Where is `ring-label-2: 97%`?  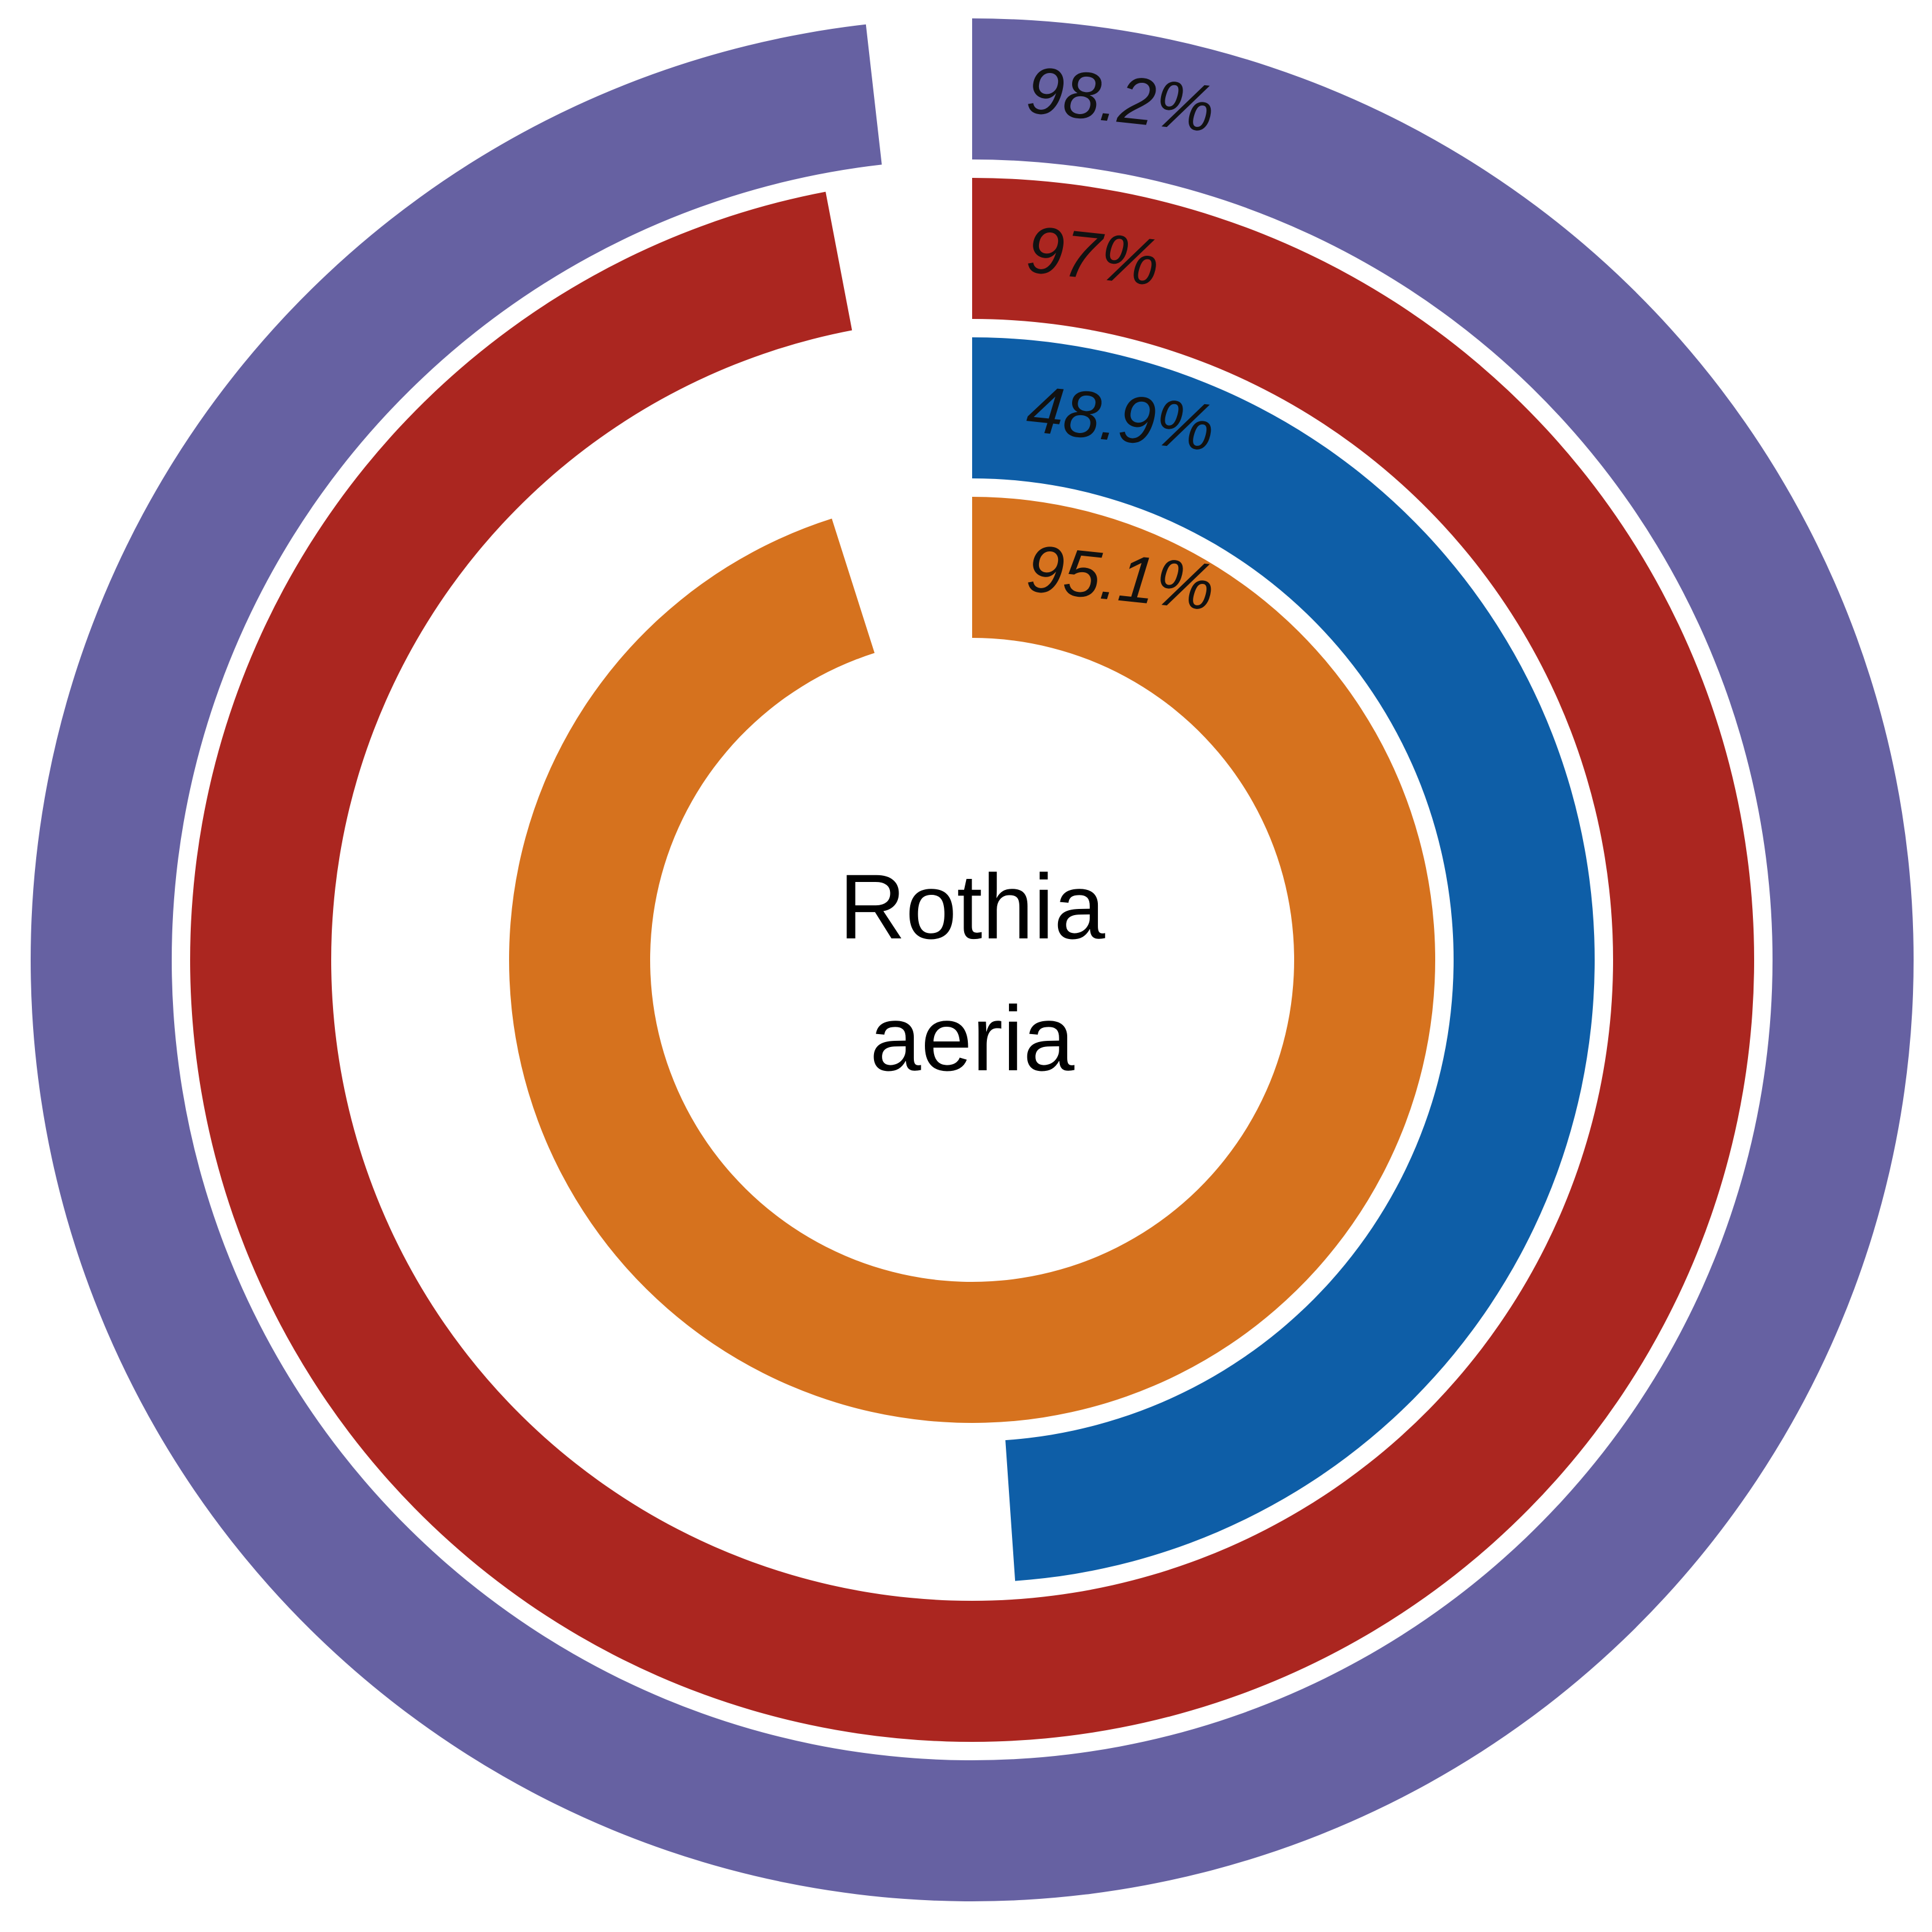 ring-label-2: 97% is located at coordinates (1093, 255).